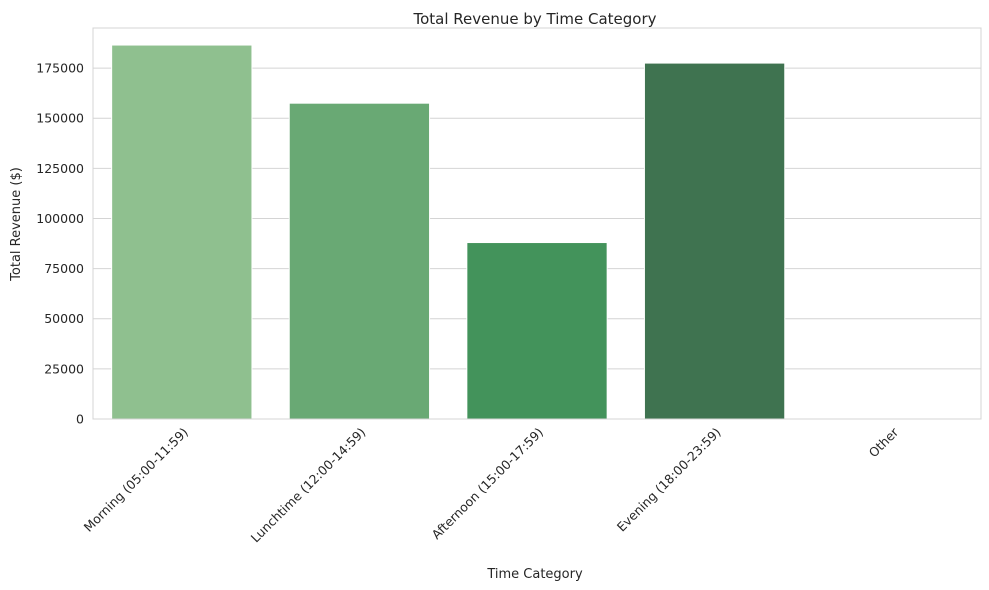 This screenshot has height=590, width=989. I want to click on x-tick-label: Afternoon (15:00-17:59), so click(488, 484).